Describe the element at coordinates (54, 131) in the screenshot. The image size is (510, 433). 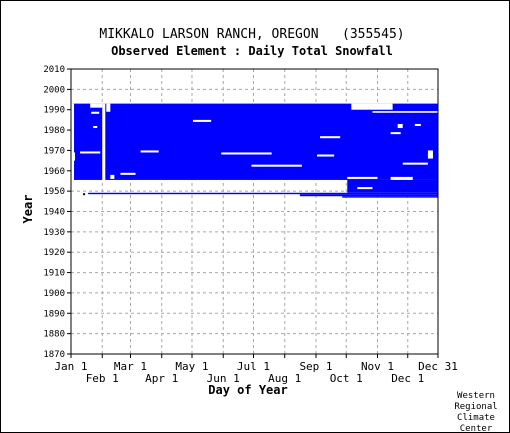
I see `y-tick-label: 1980` at that location.